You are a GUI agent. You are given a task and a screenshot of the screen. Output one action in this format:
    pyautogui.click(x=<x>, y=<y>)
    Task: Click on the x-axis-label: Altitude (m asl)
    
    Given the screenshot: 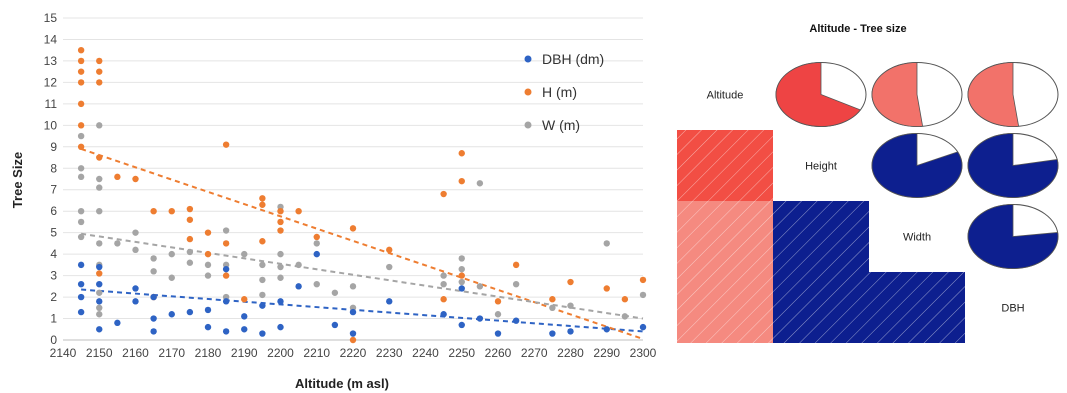 What is the action you would take?
    pyautogui.click(x=342, y=383)
    